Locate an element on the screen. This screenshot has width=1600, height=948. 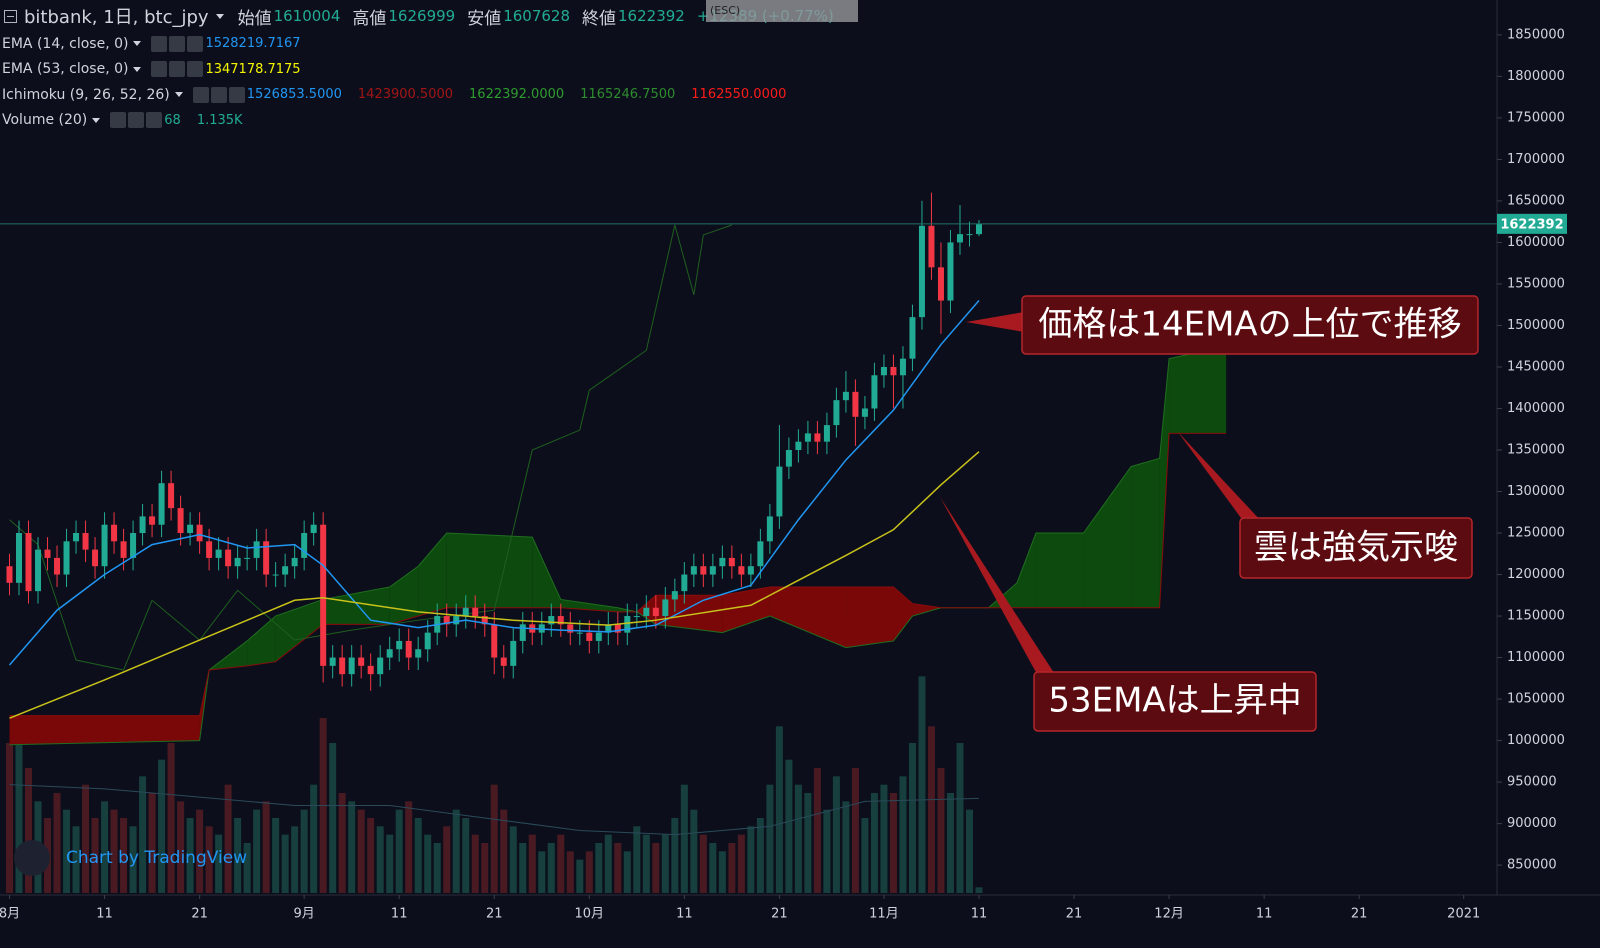
legend-name: EMA (14, close, 0) is located at coordinates (65, 43).